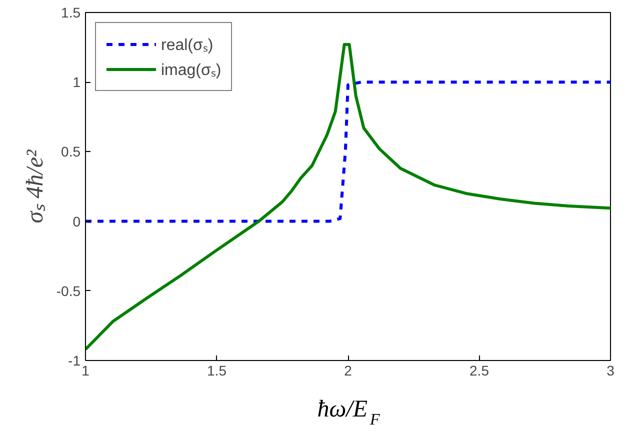 This screenshot has height=442, width=638. I want to click on legend-label: imag(σₛ), so click(191, 70).